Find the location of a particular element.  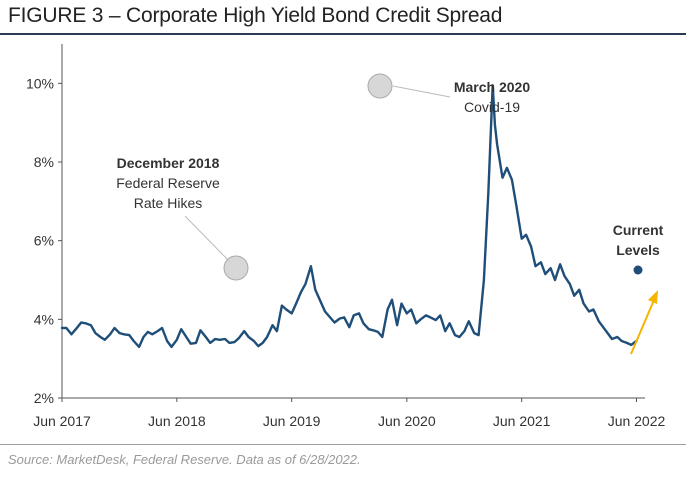

x-tick-label: Jun 2021 is located at coordinates (522, 421).